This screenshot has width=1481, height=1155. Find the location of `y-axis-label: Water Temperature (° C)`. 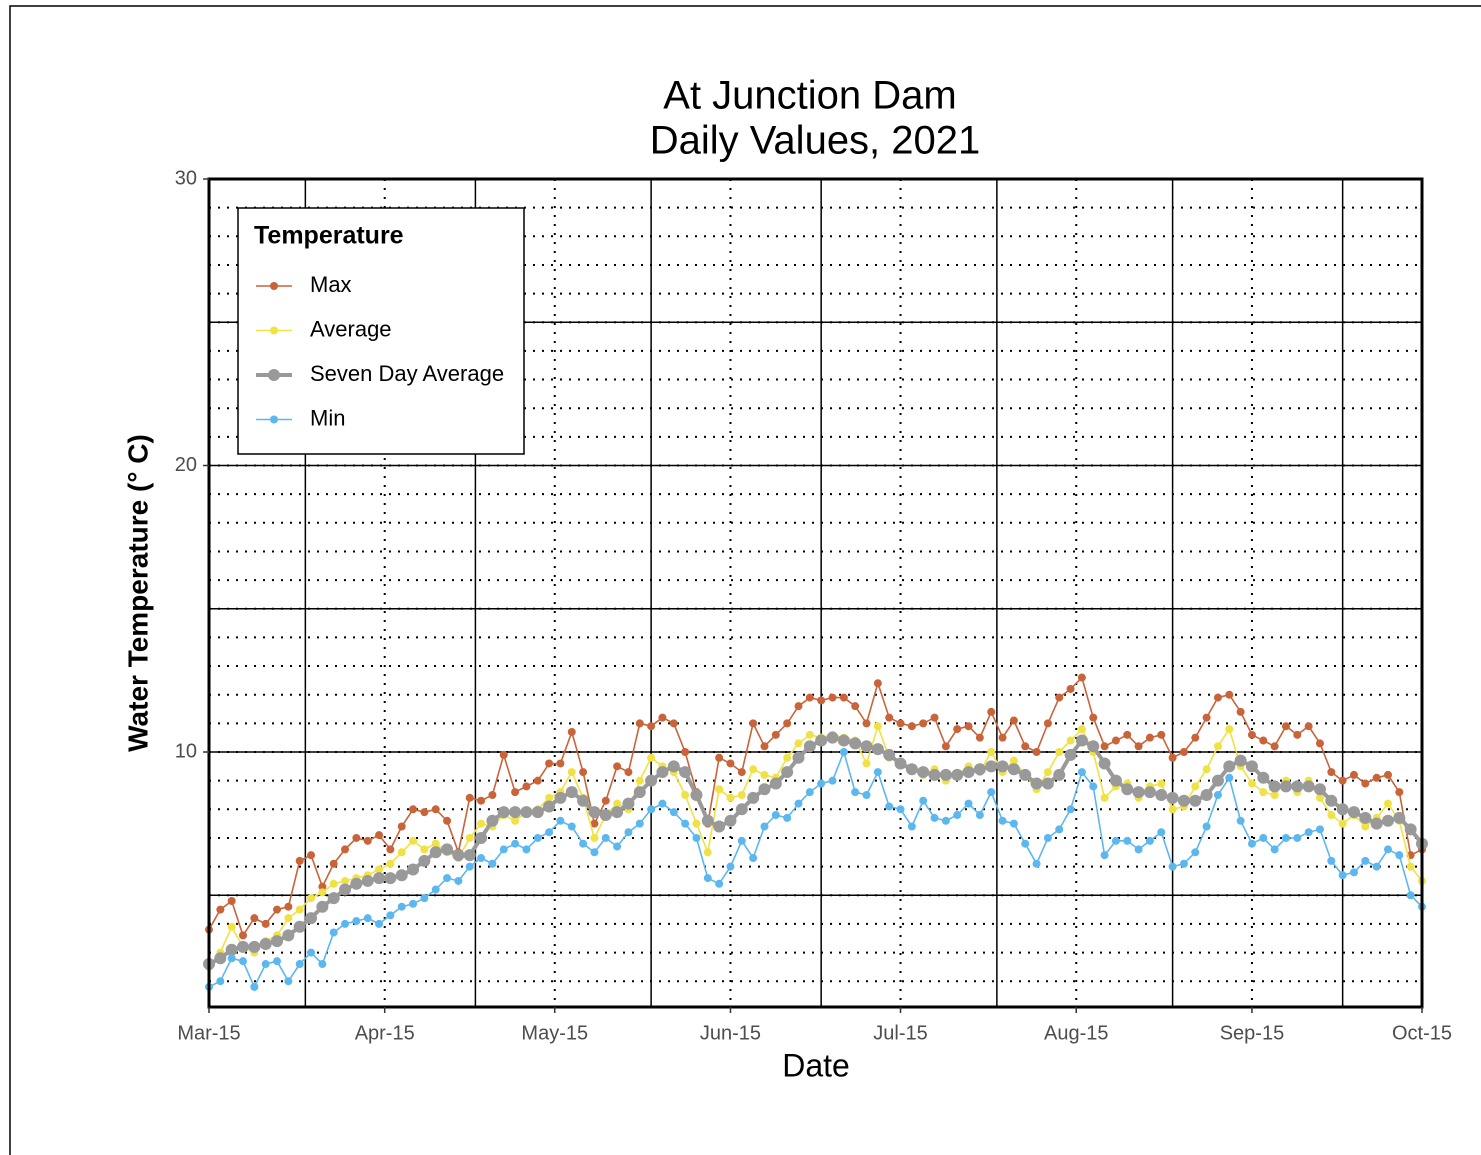

y-axis-label: Water Temperature (° C) is located at coordinates (137, 593).